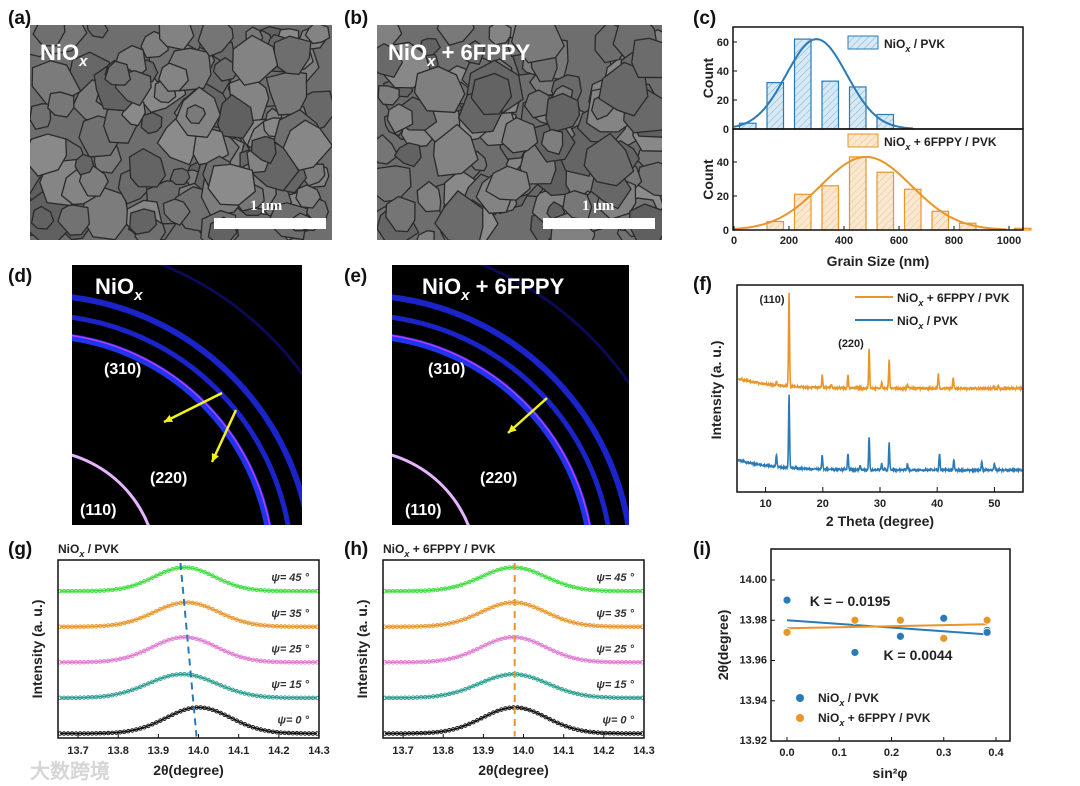 The image size is (1080, 786). I want to click on arrow-icon, so click(215, 457).